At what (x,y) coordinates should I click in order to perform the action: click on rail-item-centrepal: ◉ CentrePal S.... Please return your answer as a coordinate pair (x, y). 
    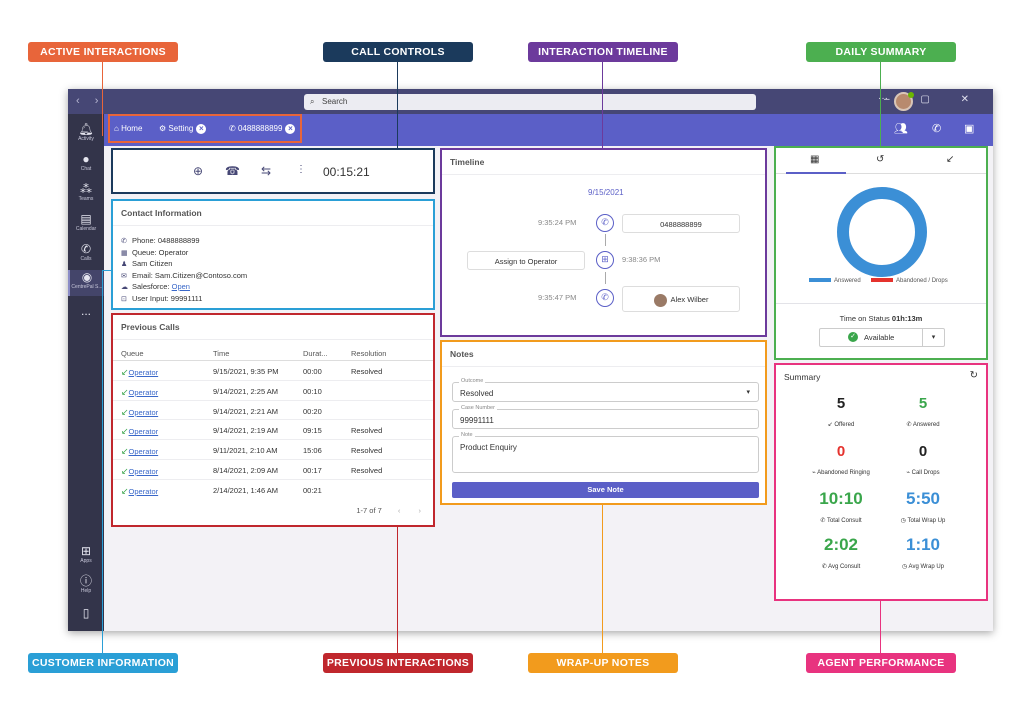
    Looking at the image, I should click on (86, 283).